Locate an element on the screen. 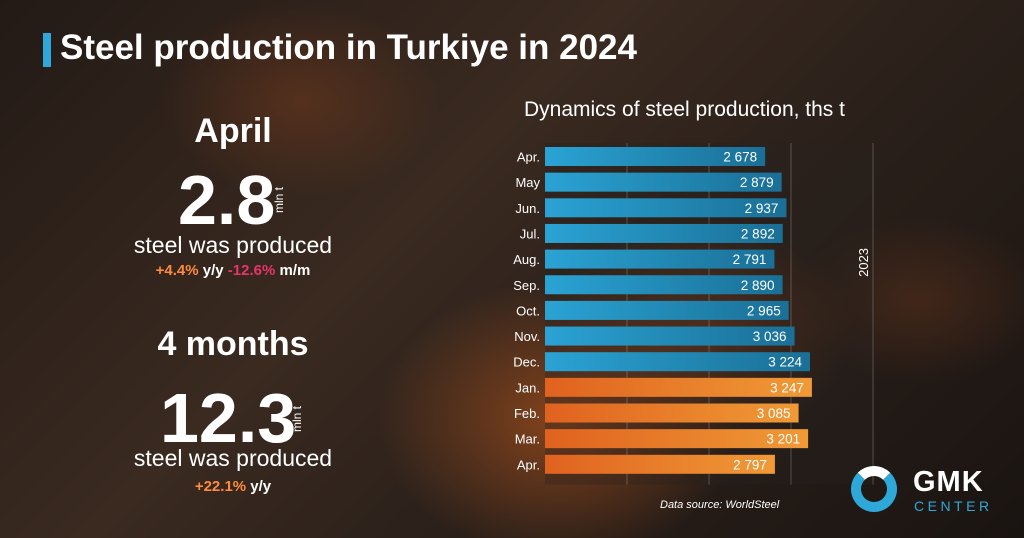 The height and width of the screenshot is (538, 1024). value-label-2: 2 937 is located at coordinates (762, 208).